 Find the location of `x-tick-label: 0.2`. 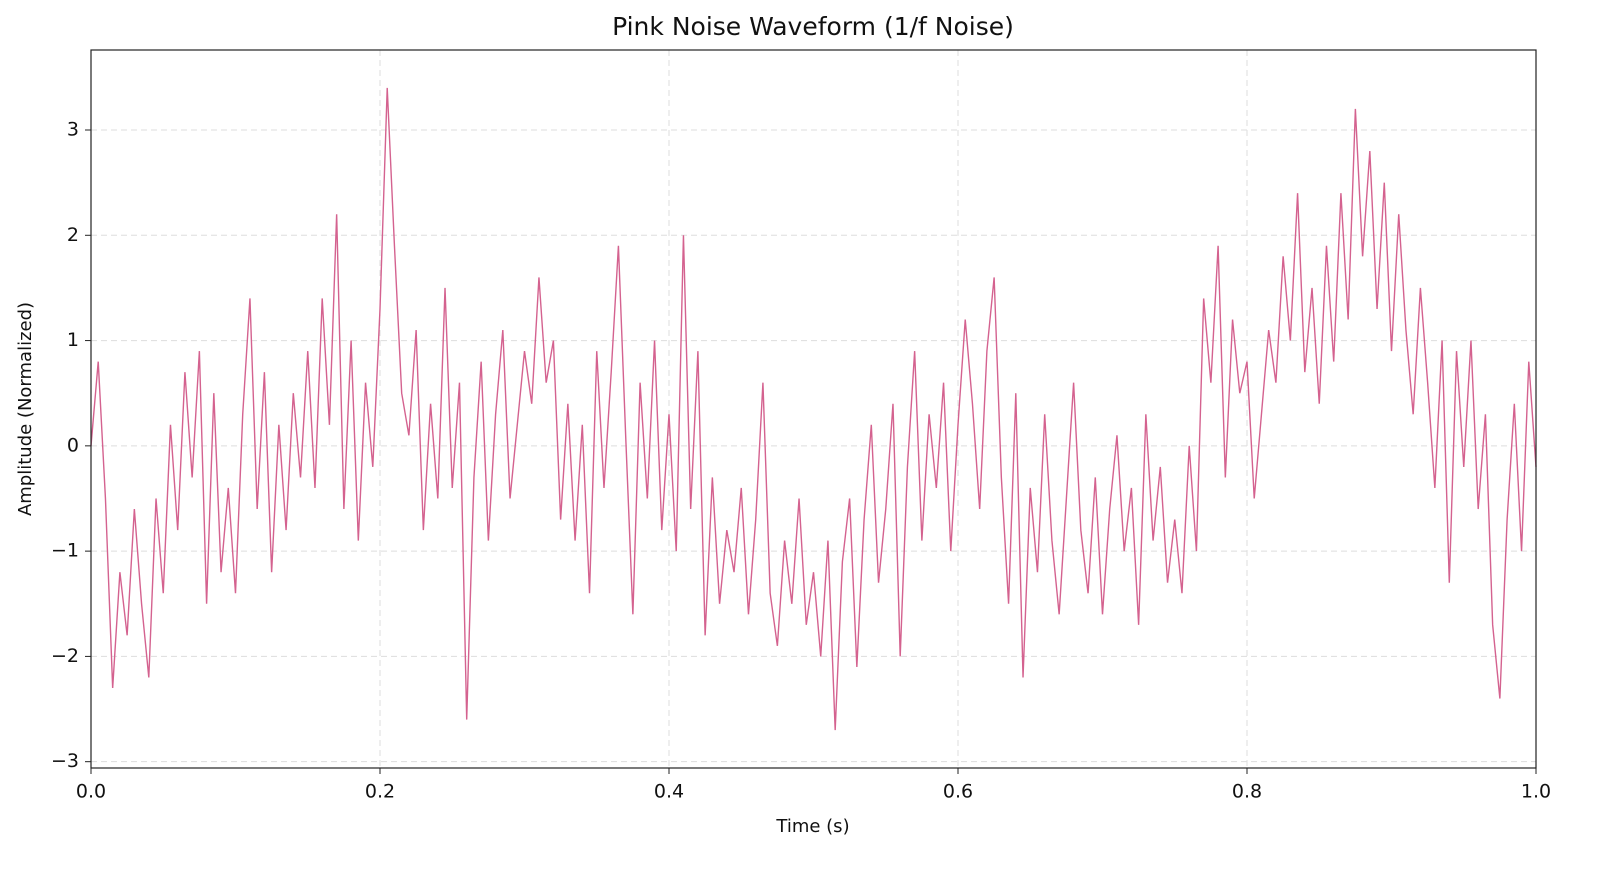

x-tick-label: 0.2 is located at coordinates (380, 792).